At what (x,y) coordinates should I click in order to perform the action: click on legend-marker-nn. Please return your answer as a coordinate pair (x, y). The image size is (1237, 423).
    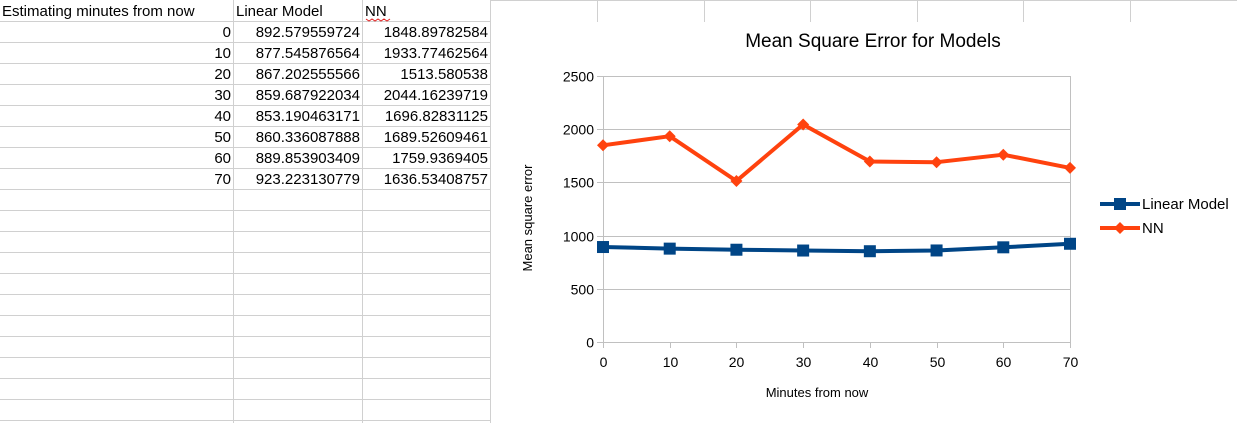
    Looking at the image, I should click on (1120, 228).